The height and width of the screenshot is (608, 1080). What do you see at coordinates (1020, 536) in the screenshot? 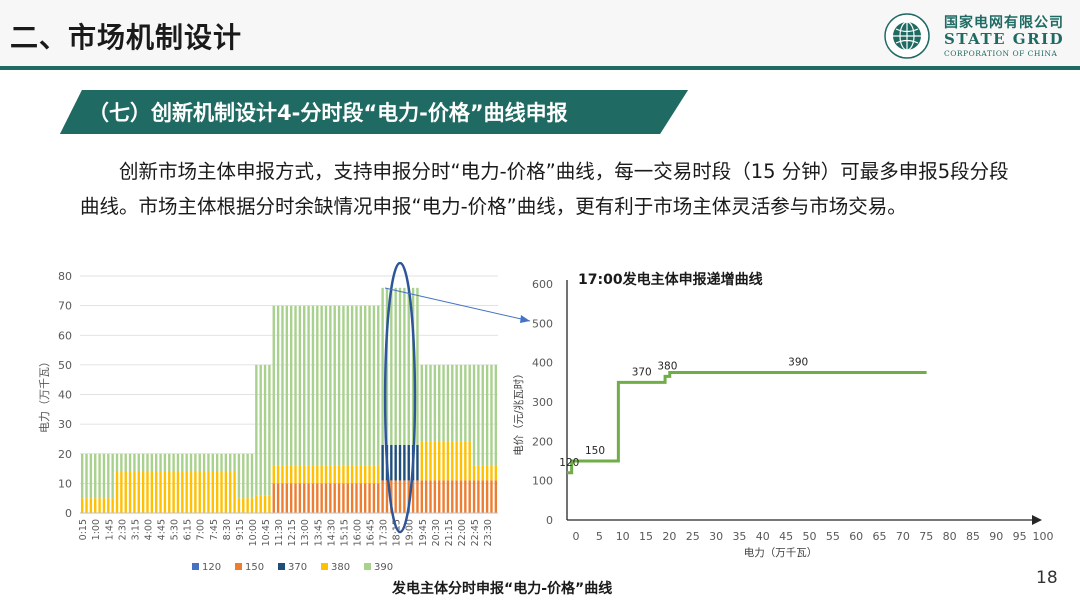
I see `x-tick-label: 95` at bounding box center [1020, 536].